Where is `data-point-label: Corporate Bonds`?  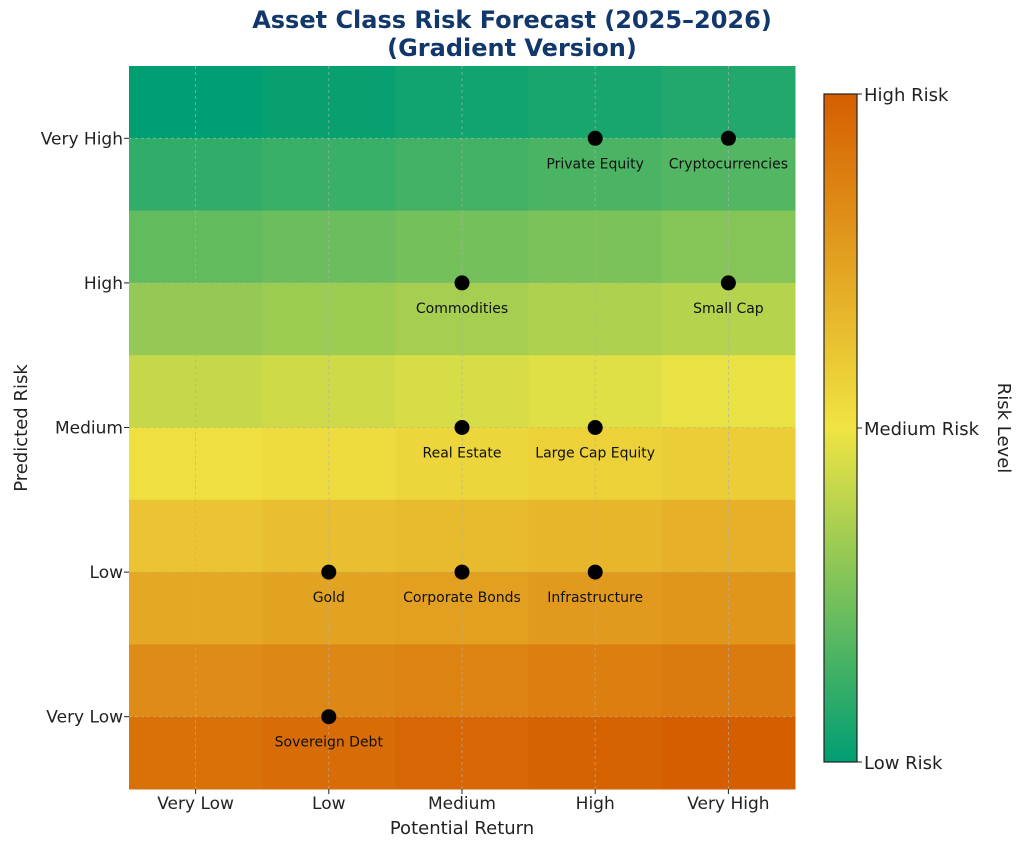 data-point-label: Corporate Bonds is located at coordinates (462, 598).